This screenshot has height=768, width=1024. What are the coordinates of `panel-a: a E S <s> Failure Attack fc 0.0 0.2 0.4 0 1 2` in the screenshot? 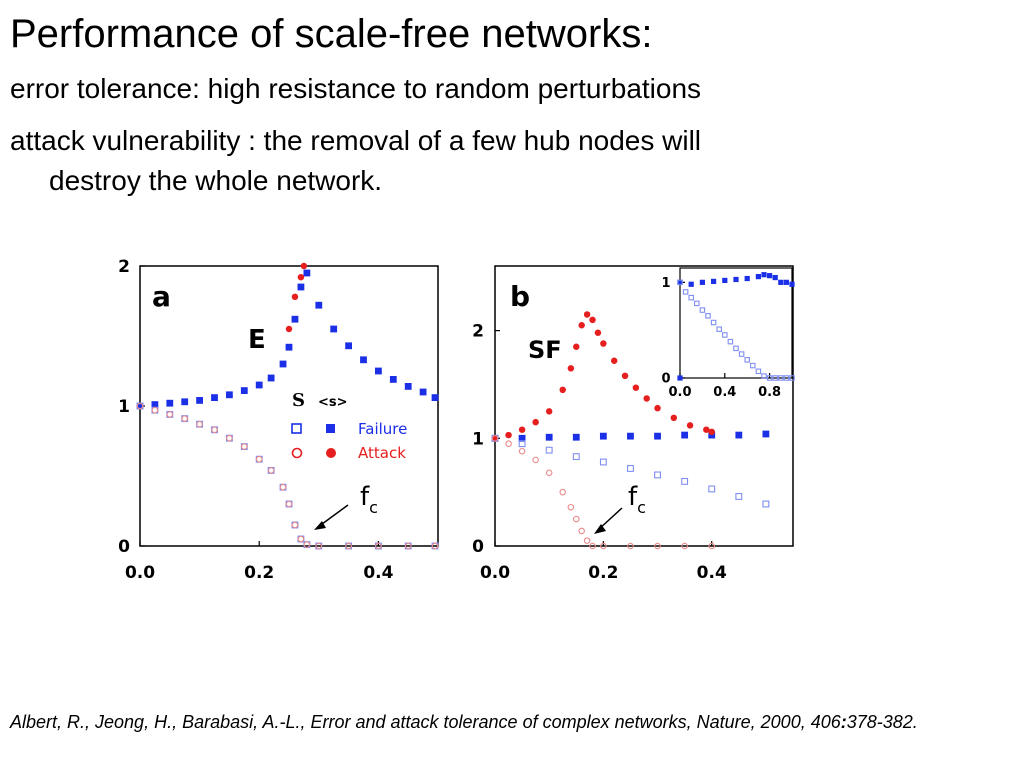 It's located at (278, 420).